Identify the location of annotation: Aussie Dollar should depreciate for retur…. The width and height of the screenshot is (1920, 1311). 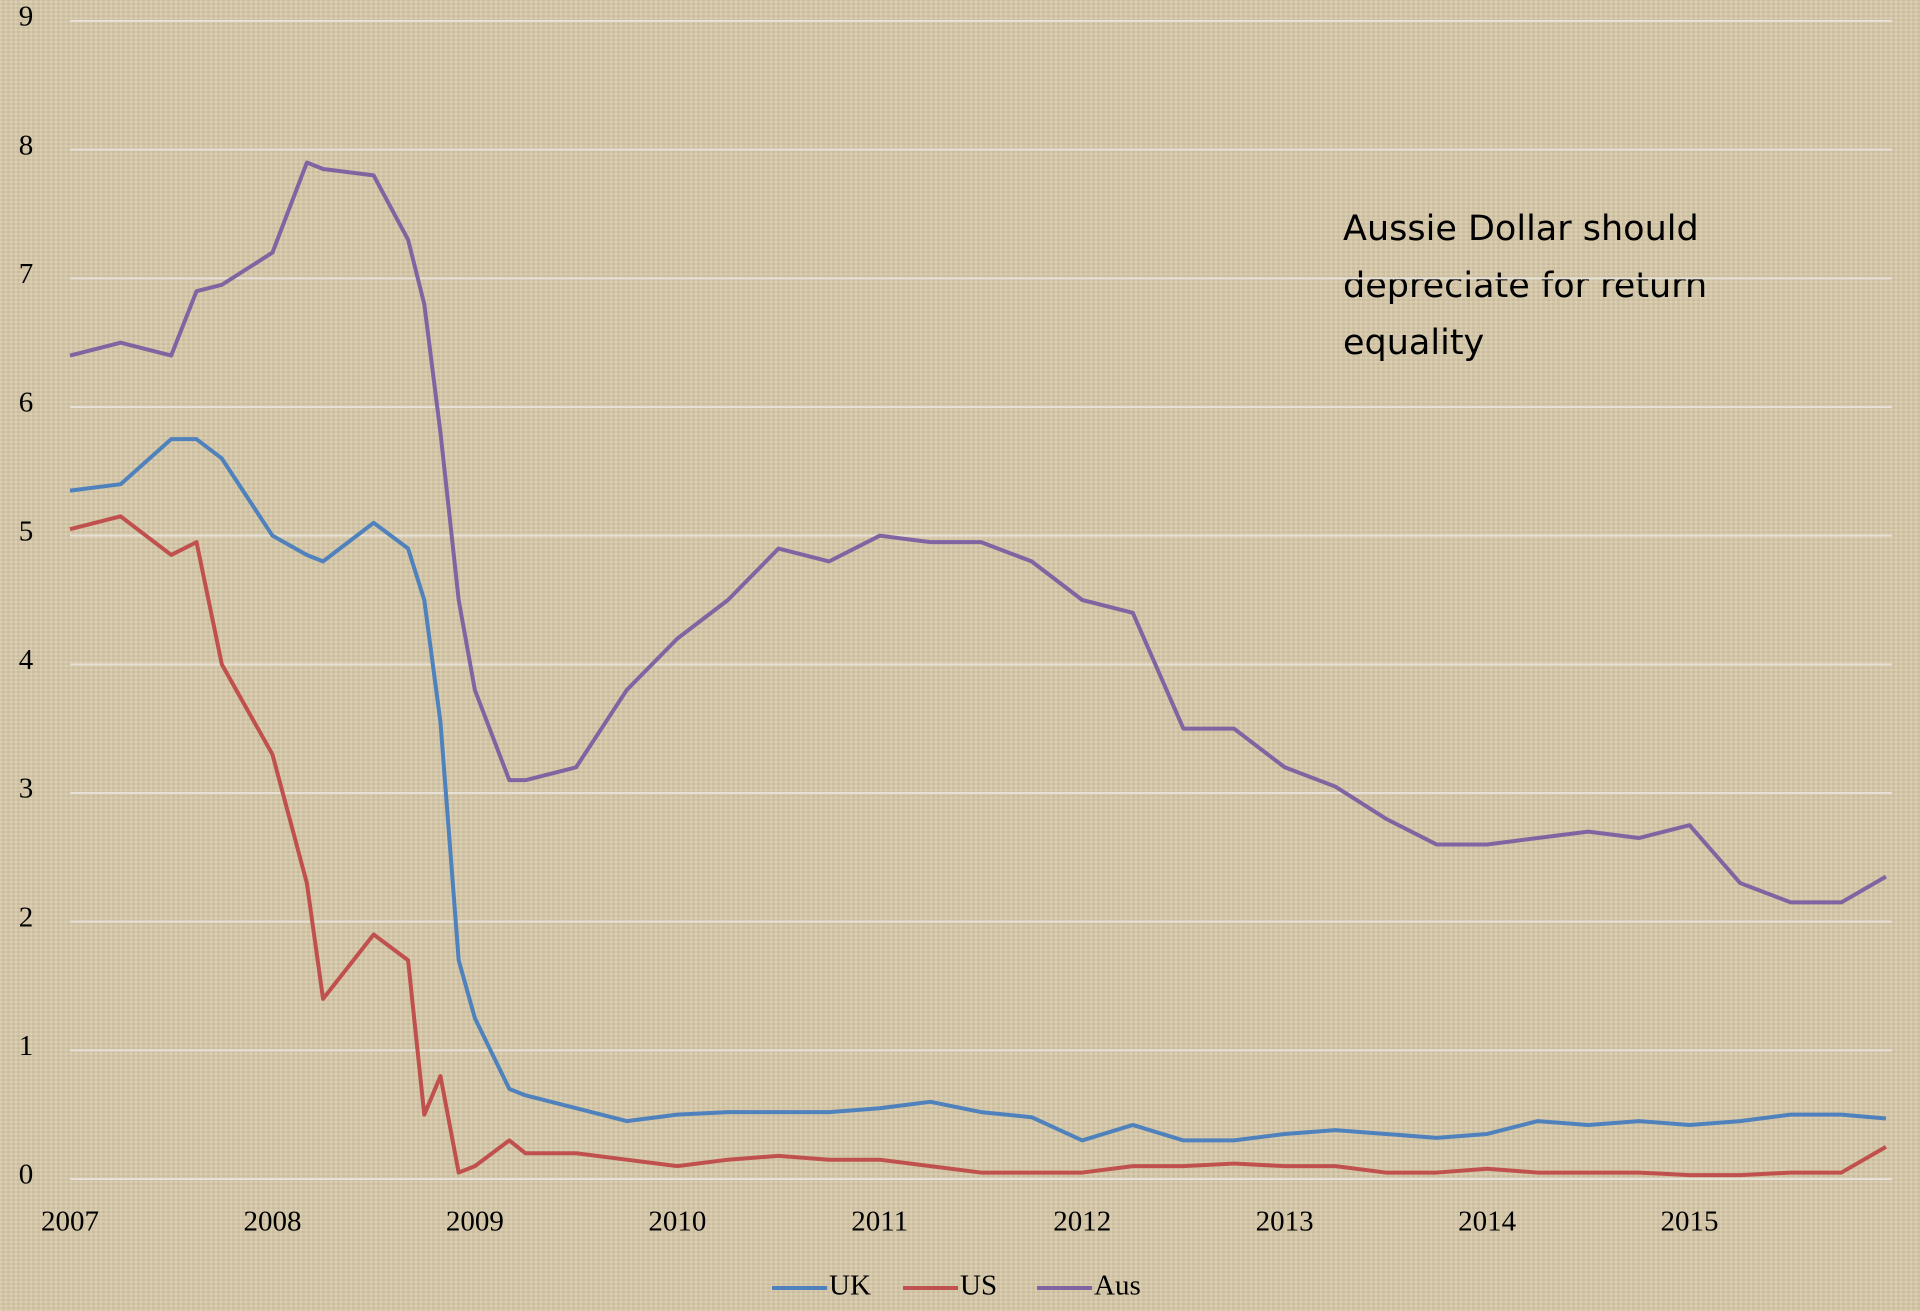
(1525, 286).